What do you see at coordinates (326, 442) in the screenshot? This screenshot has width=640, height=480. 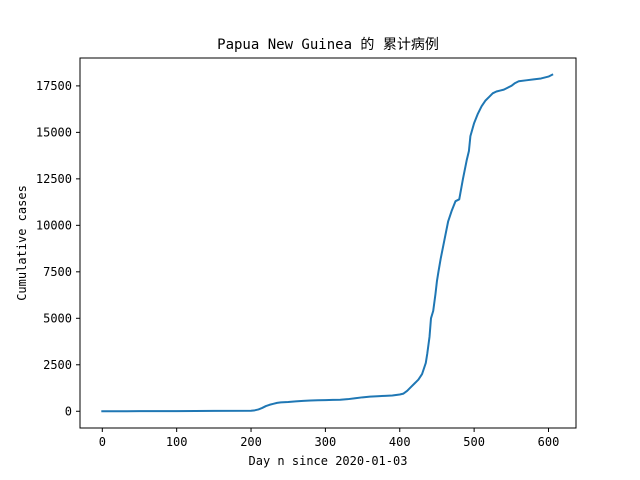 I see `x-tick-label: 300` at bounding box center [326, 442].